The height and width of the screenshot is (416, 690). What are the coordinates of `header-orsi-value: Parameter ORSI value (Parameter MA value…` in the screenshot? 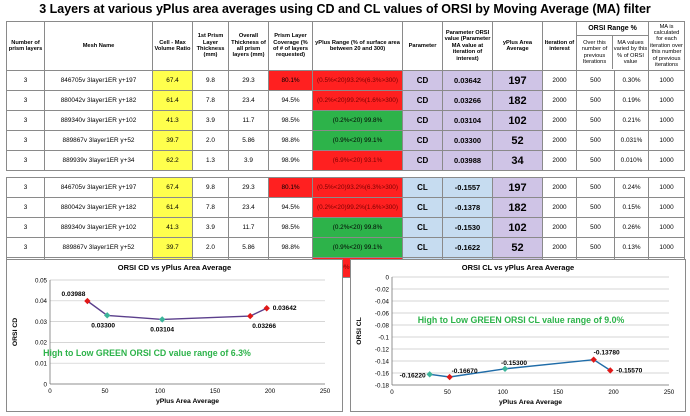 It's located at (467, 46).